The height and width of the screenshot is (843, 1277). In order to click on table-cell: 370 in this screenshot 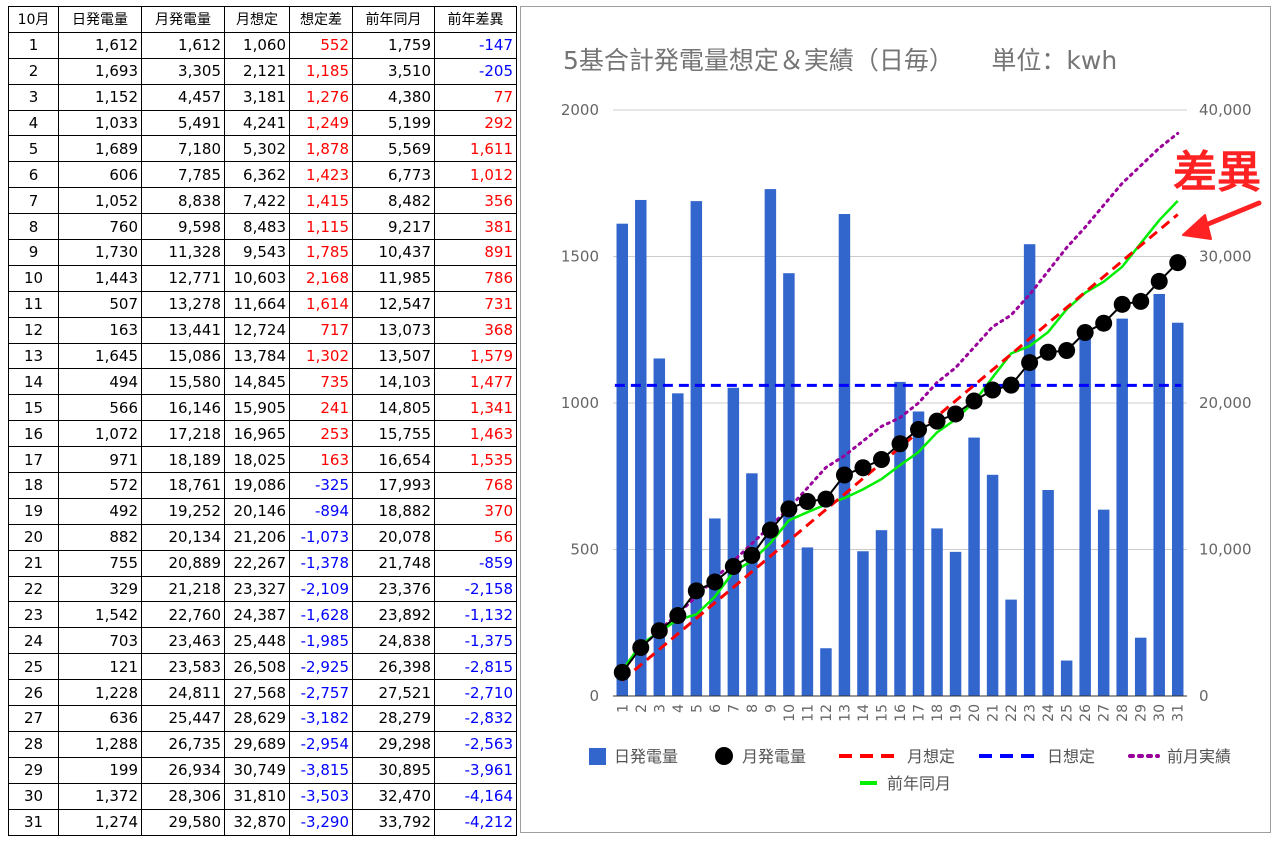, I will do `click(475, 511)`.